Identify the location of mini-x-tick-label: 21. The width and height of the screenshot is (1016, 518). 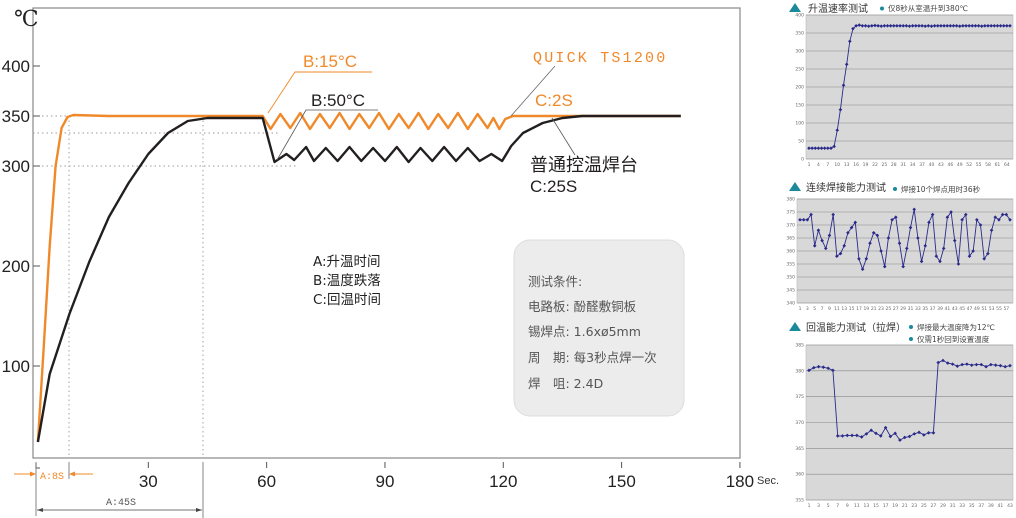
(874, 309).